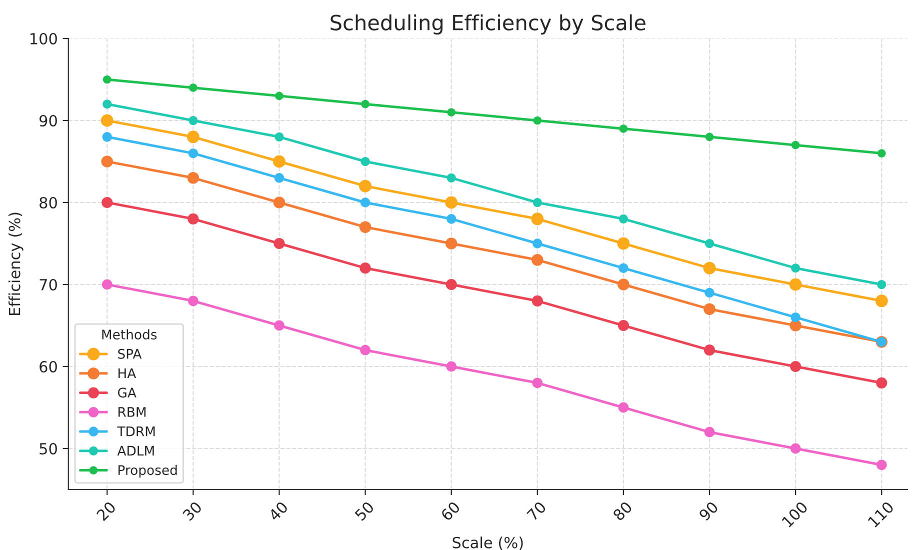 The image size is (912, 550). Describe the element at coordinates (48, 366) in the screenshot. I see `y-tick-label: 60` at that location.